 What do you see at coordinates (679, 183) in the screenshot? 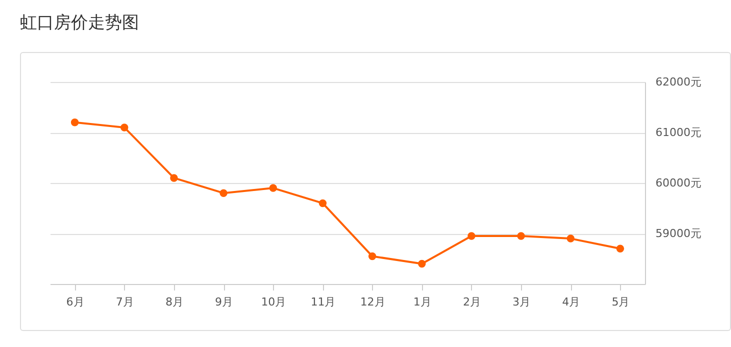
I see `y-tick-label: 60000元` at bounding box center [679, 183].